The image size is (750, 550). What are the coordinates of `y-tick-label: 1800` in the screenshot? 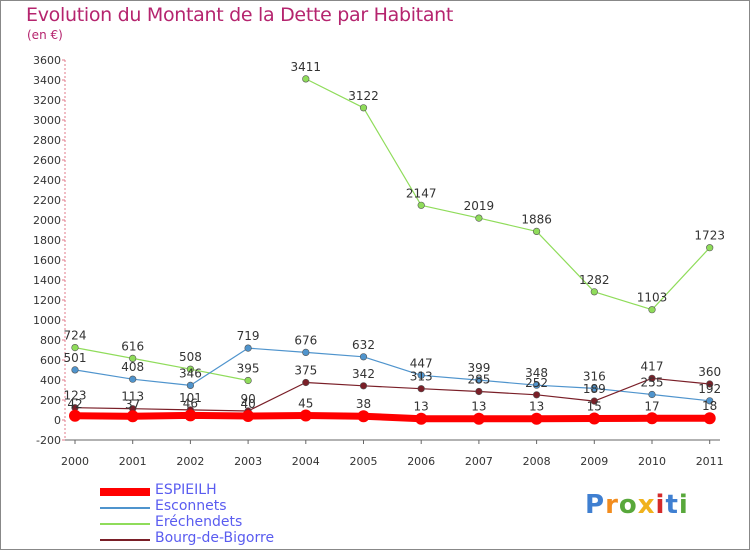 It's located at (47, 240).